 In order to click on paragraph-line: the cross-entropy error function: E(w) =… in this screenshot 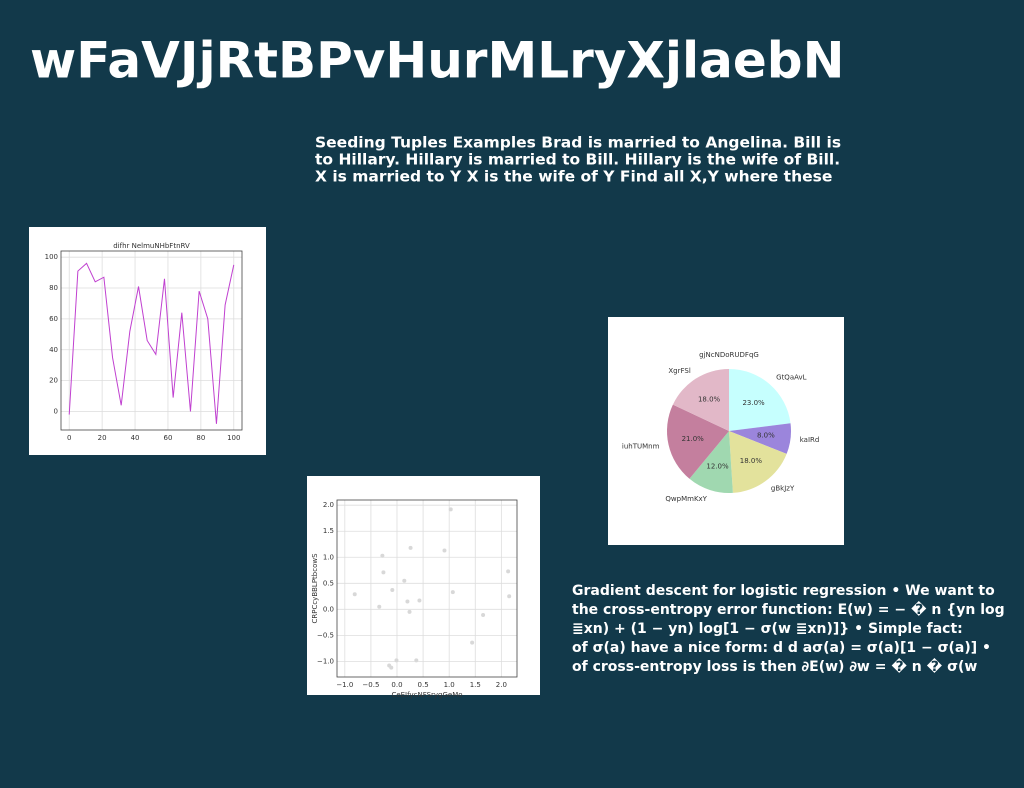, I will do `click(788, 609)`.